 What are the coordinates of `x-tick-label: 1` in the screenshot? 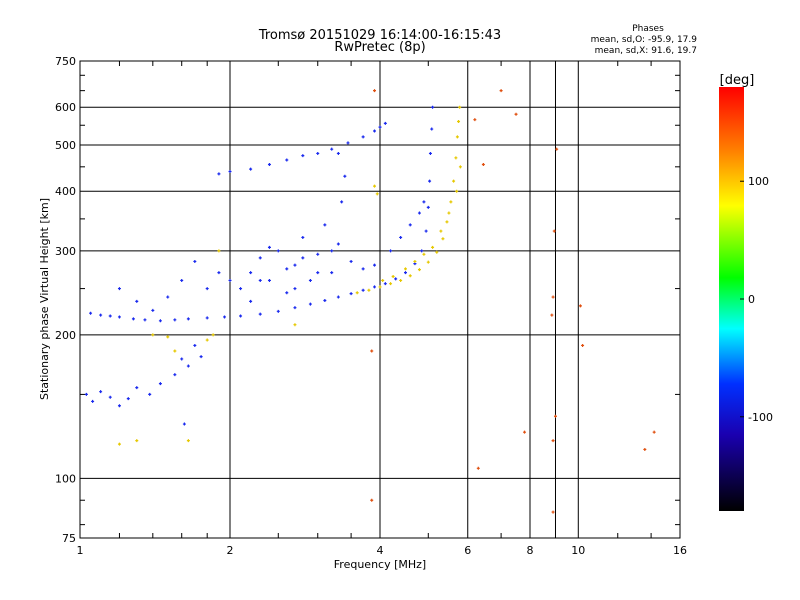 It's located at (80, 550).